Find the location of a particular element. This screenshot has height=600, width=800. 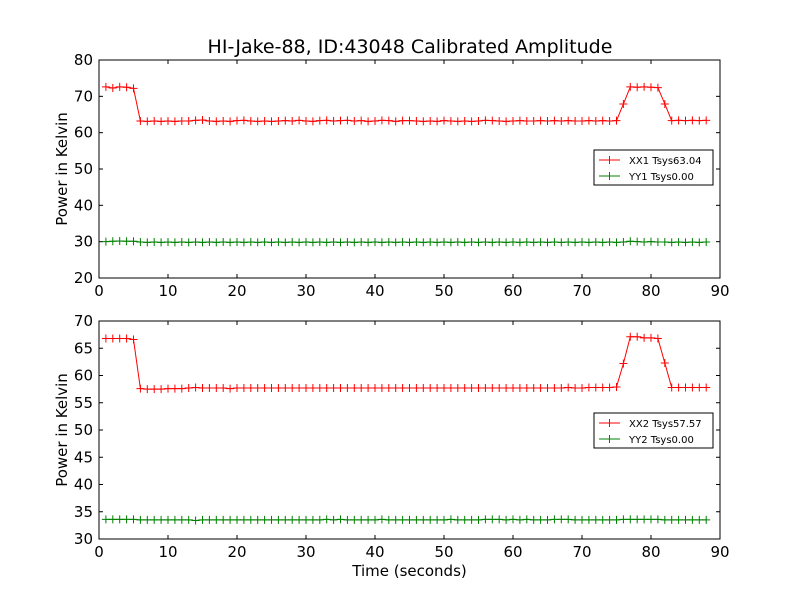

y-tick-label: 80 is located at coordinates (83, 60).